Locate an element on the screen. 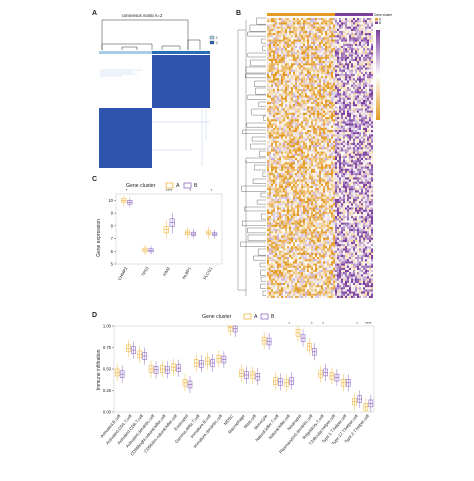 This screenshot has height=481, width=474. panel-a-legend-label-2: 2 is located at coordinates (217, 43).